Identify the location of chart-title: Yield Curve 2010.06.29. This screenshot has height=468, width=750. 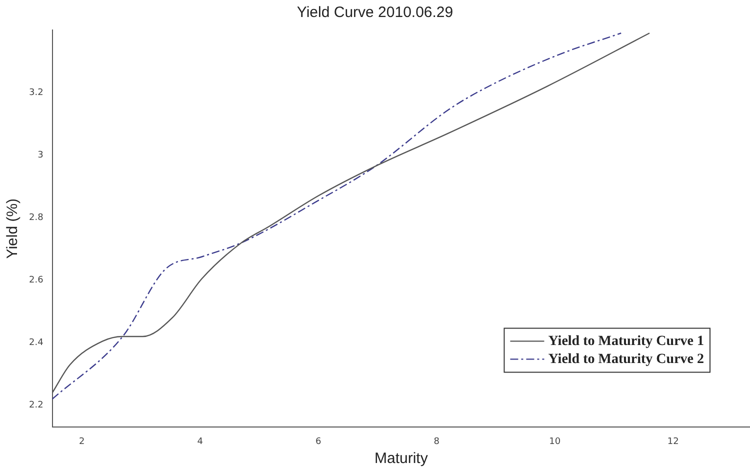
(375, 13).